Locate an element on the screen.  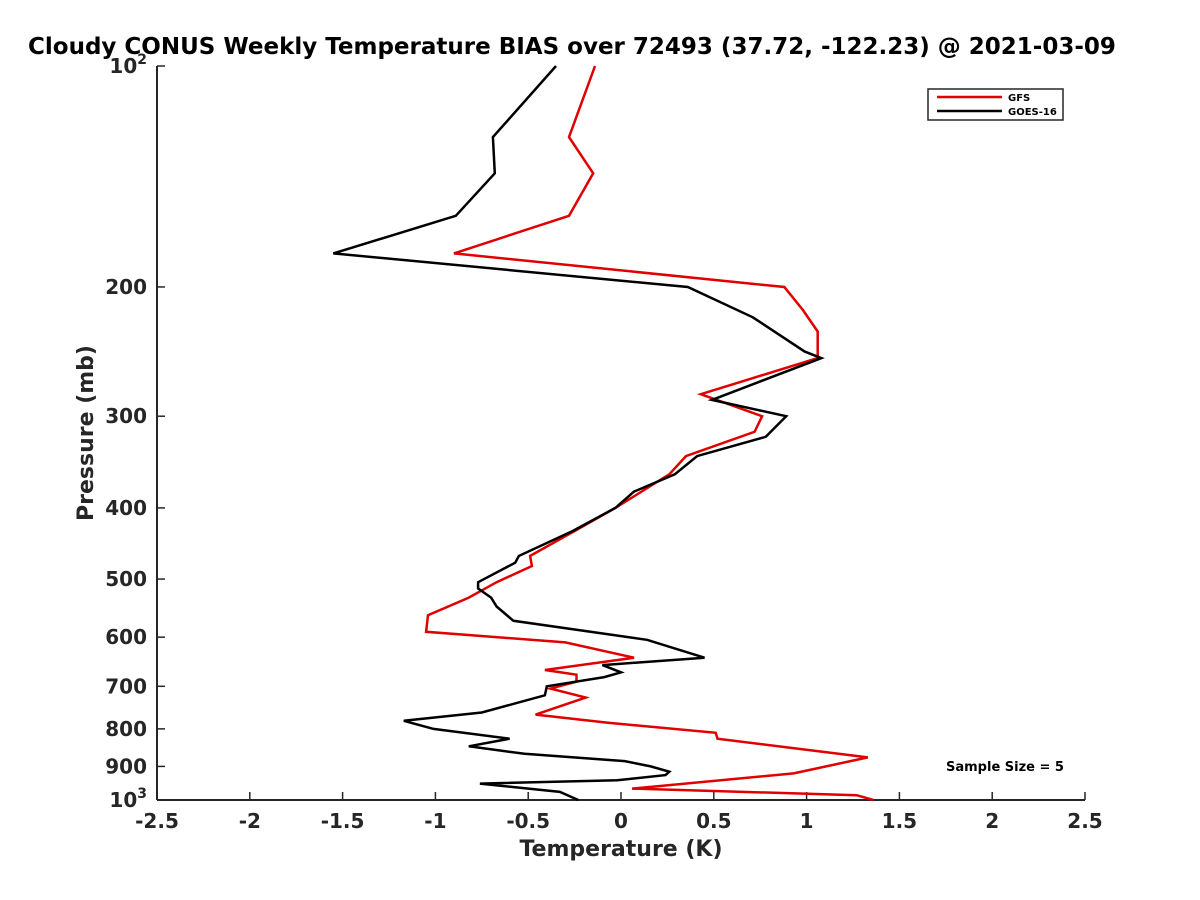
y-tick-exponent: 3 is located at coordinates (142, 794).